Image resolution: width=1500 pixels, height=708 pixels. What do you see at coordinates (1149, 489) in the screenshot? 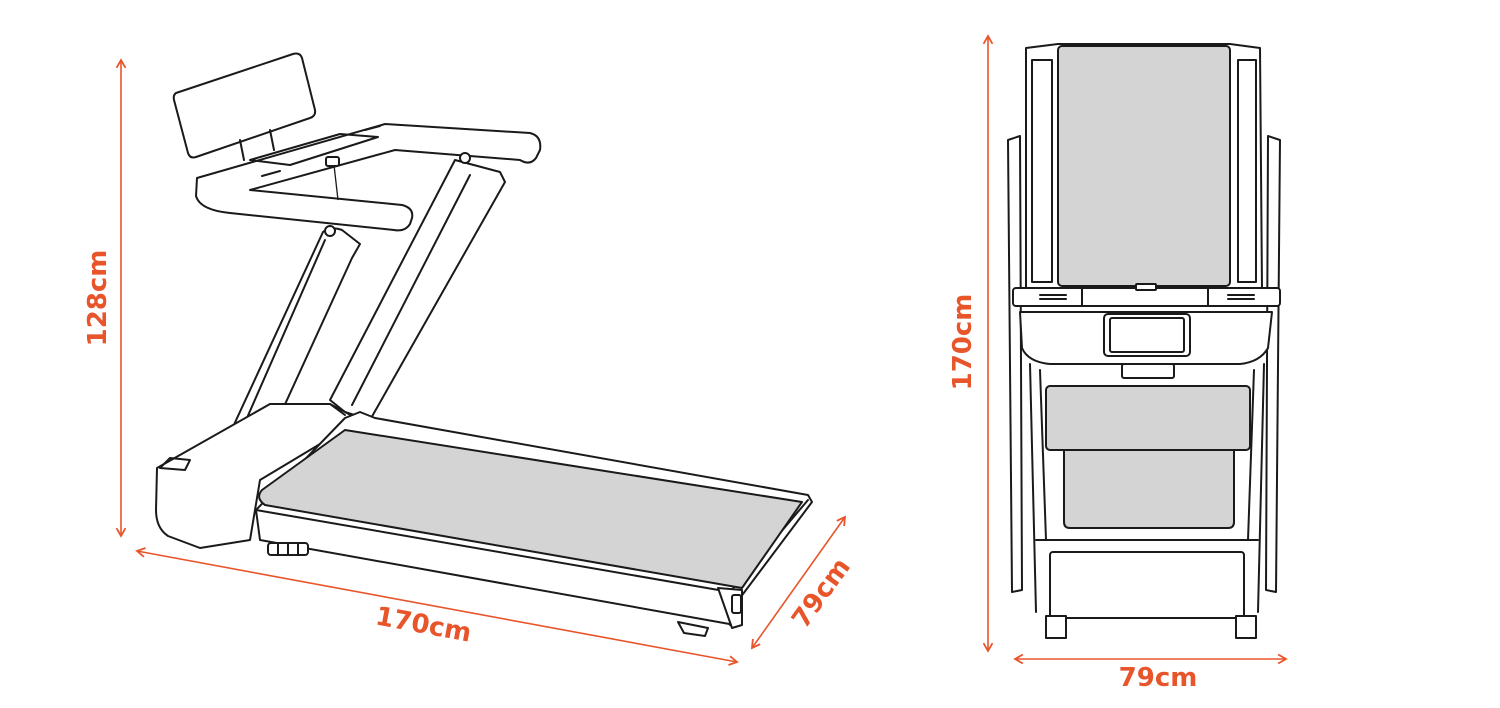
I see `front-belt` at bounding box center [1149, 489].